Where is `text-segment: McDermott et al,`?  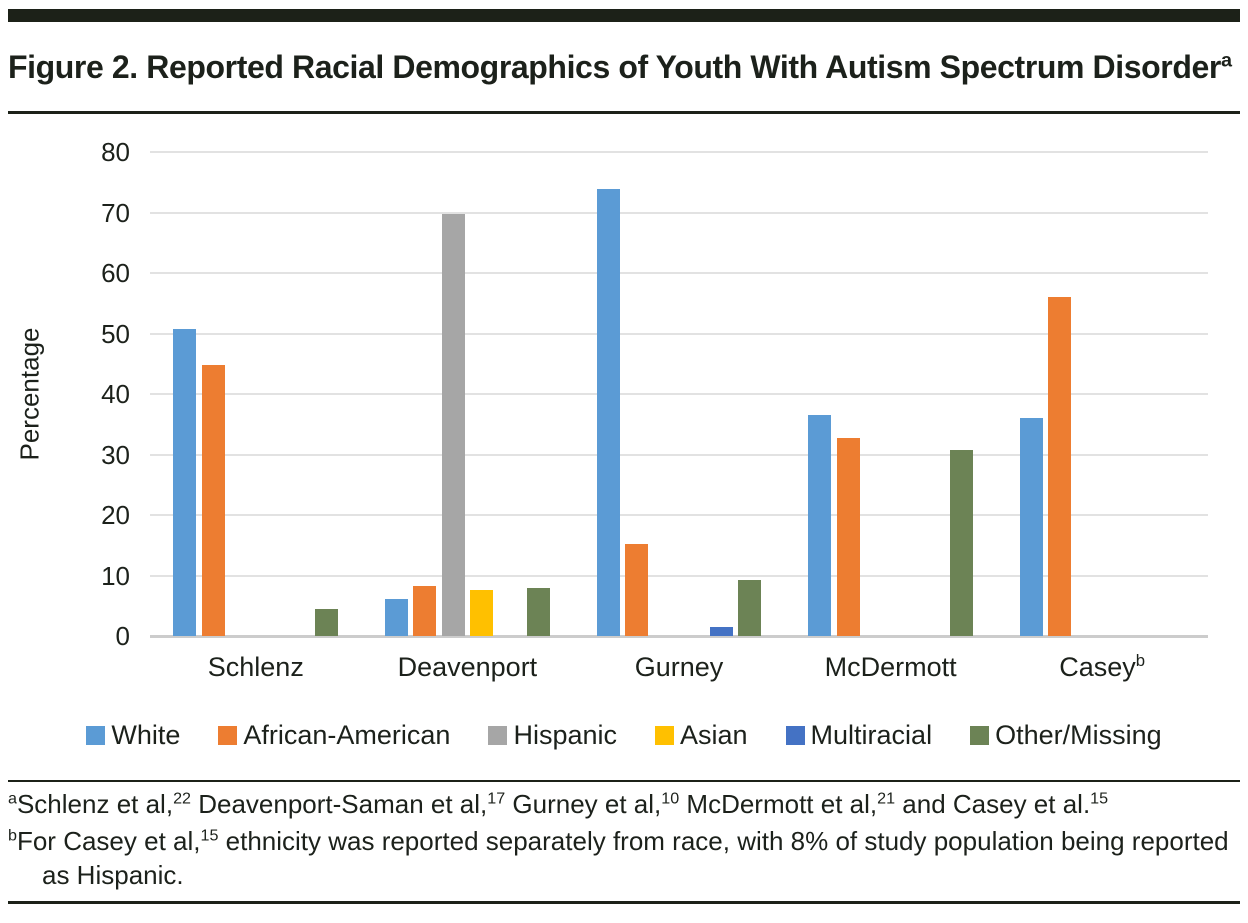
text-segment: McDermott et al, is located at coordinates (778, 804).